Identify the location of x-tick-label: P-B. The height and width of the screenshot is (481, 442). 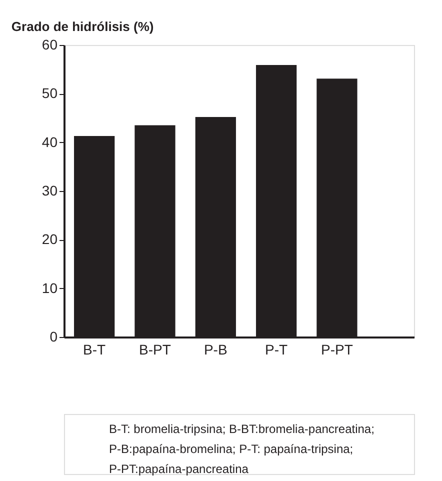
(216, 350).